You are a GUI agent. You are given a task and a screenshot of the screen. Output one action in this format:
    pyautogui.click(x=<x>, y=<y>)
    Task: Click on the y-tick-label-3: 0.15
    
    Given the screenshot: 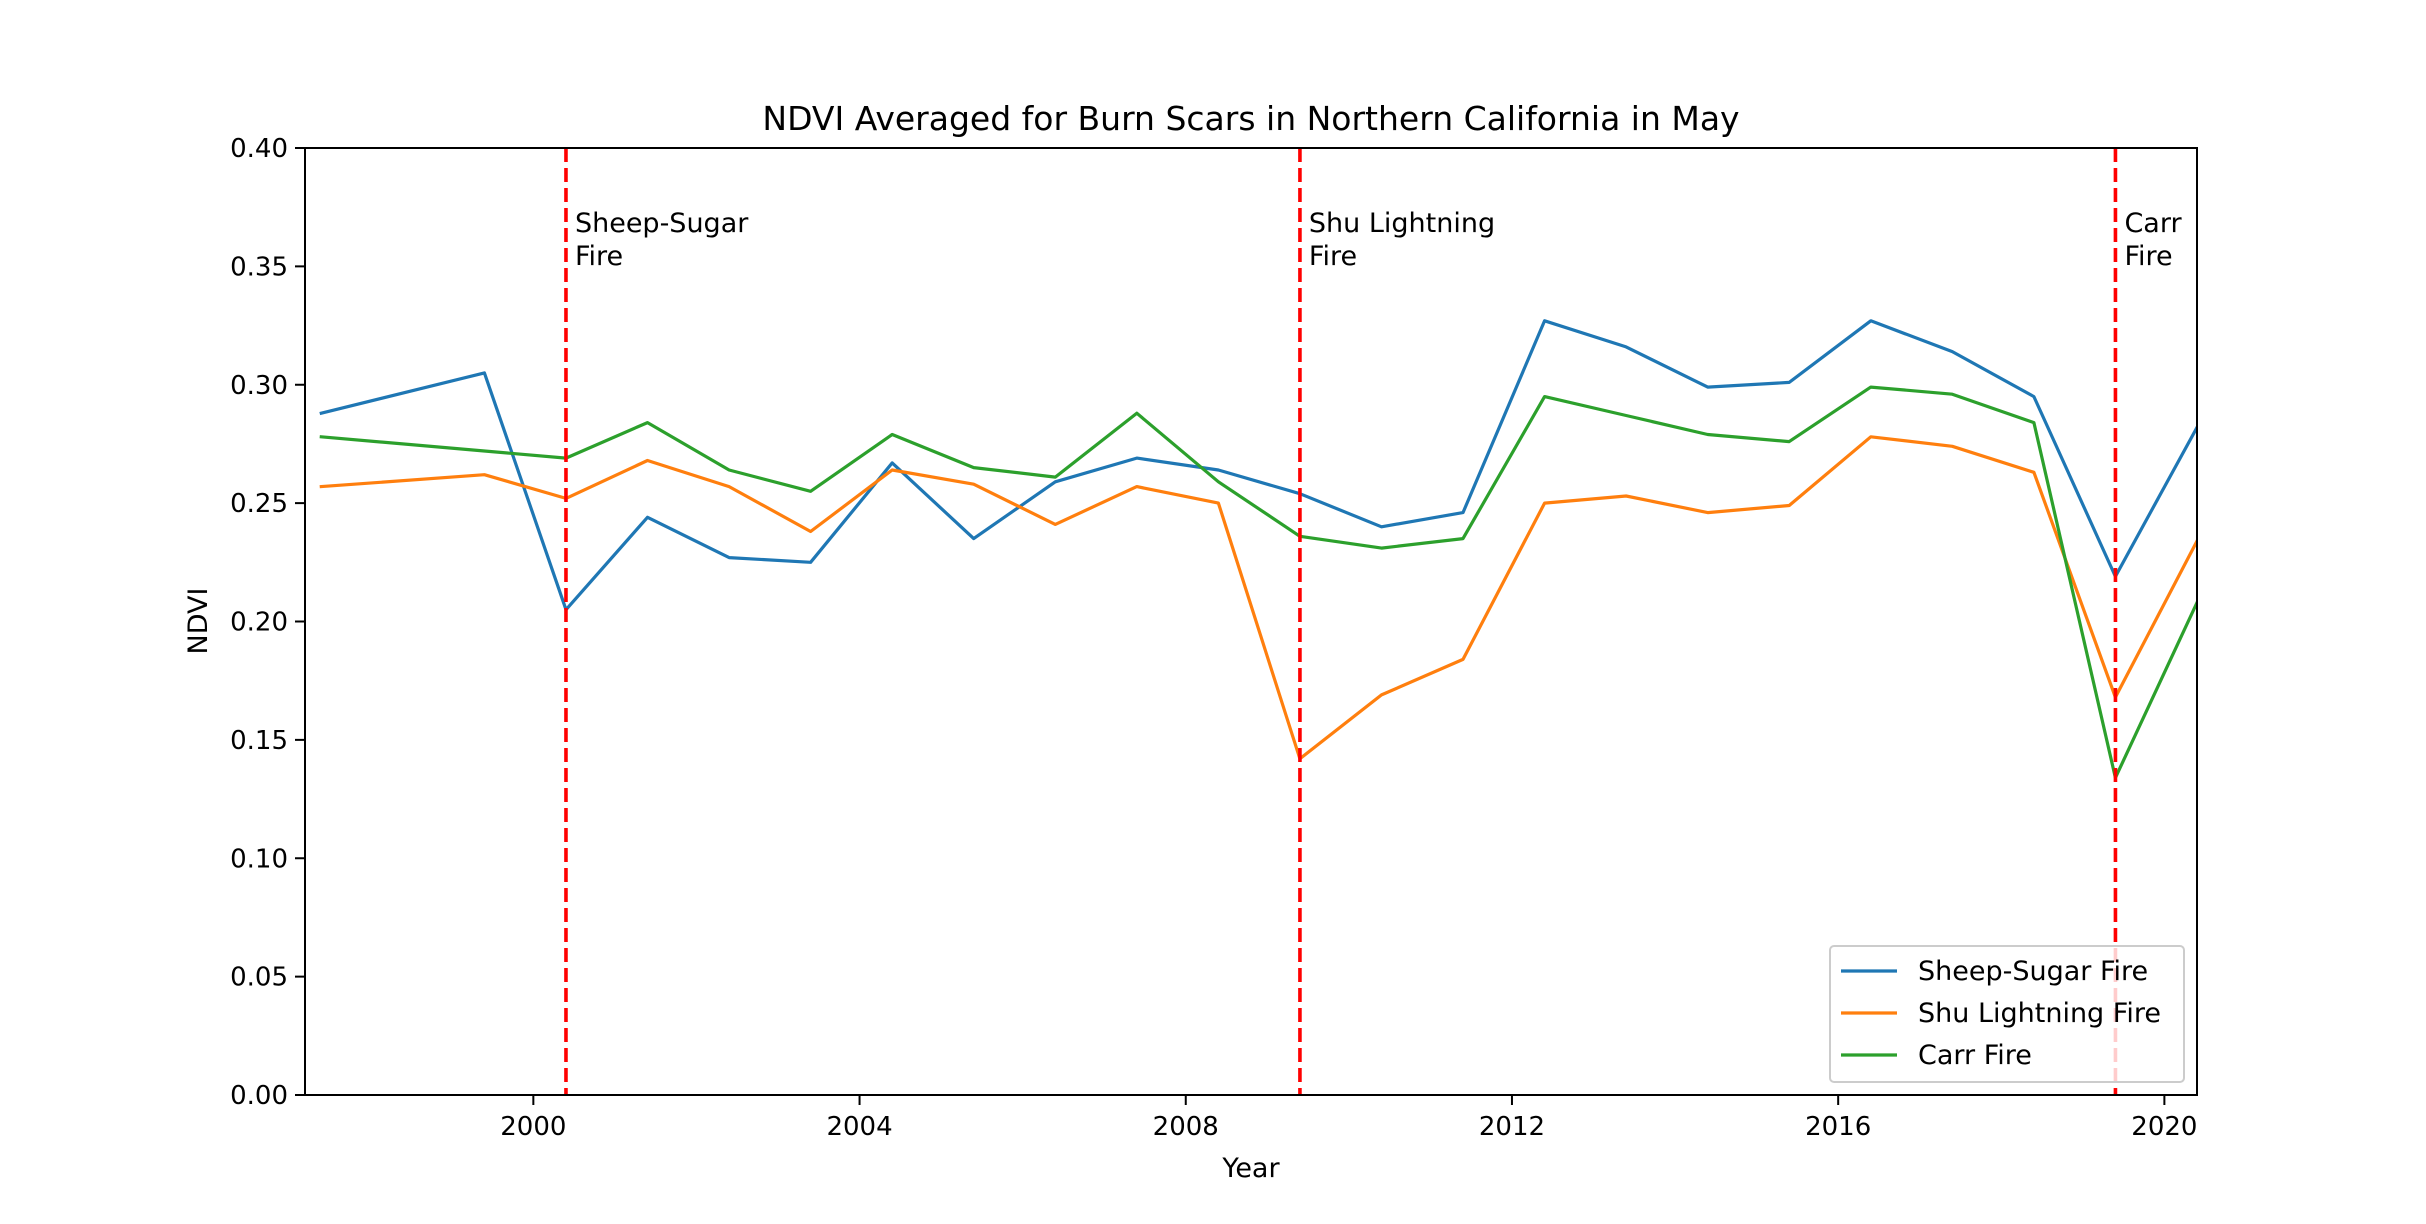 What is the action you would take?
    pyautogui.click(x=259, y=741)
    